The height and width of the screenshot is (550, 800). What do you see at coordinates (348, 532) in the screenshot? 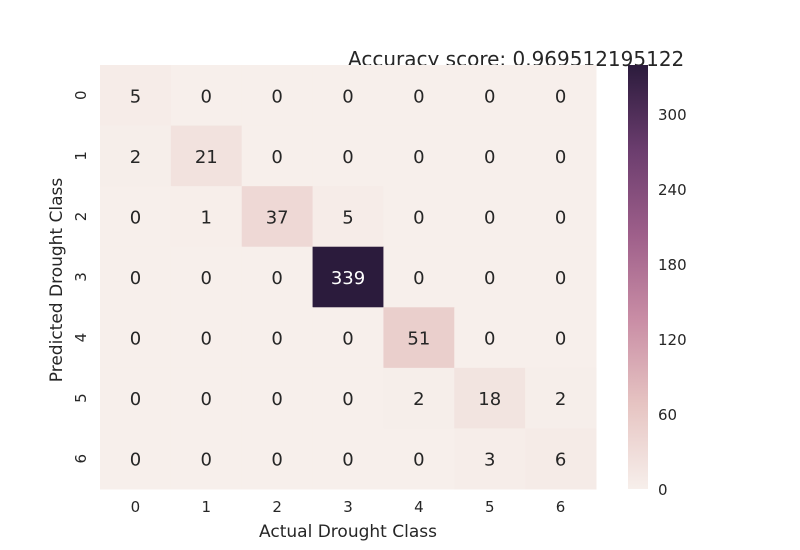
I see `x-axis-label: Actual Drought Class` at bounding box center [348, 532].